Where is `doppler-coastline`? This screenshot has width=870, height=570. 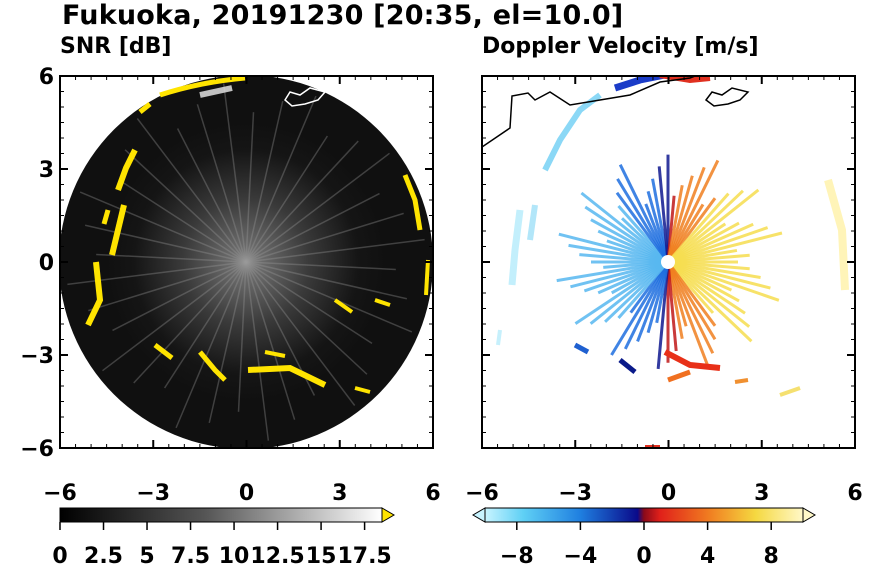 doppler-coastline is located at coordinates (590, 112).